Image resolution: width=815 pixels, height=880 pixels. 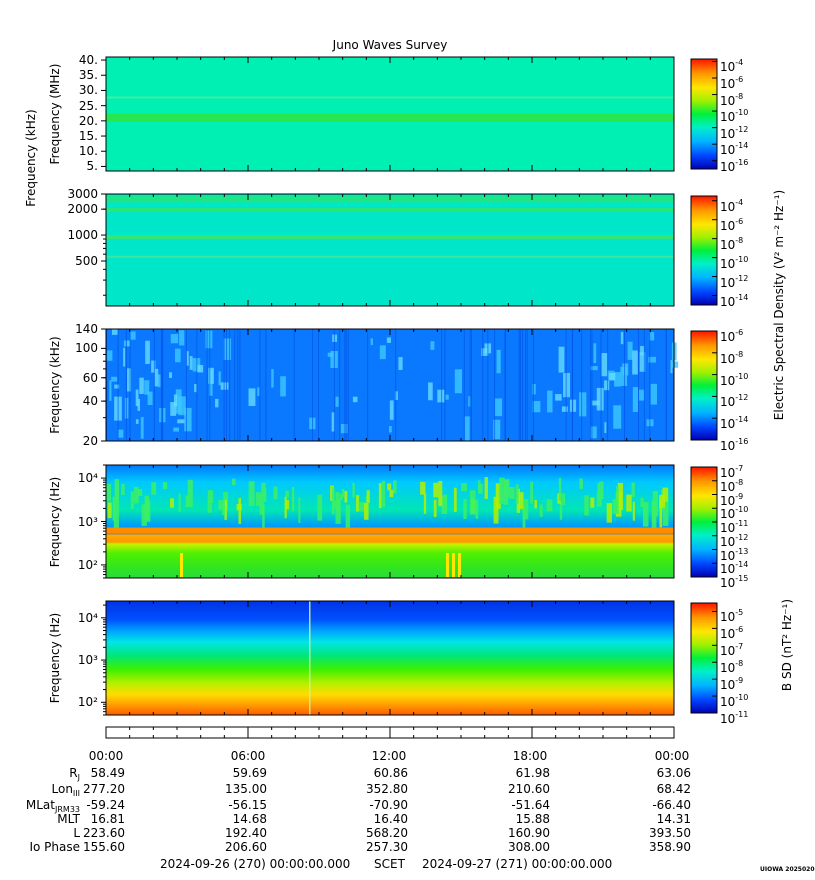 I want to click on y-tick-label: 30., so click(x=88, y=90).